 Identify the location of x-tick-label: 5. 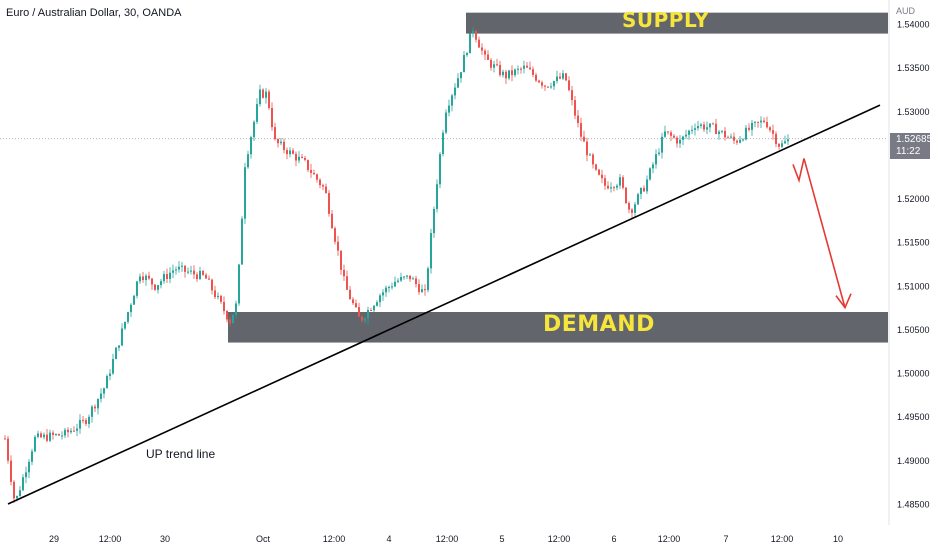
(501, 539).